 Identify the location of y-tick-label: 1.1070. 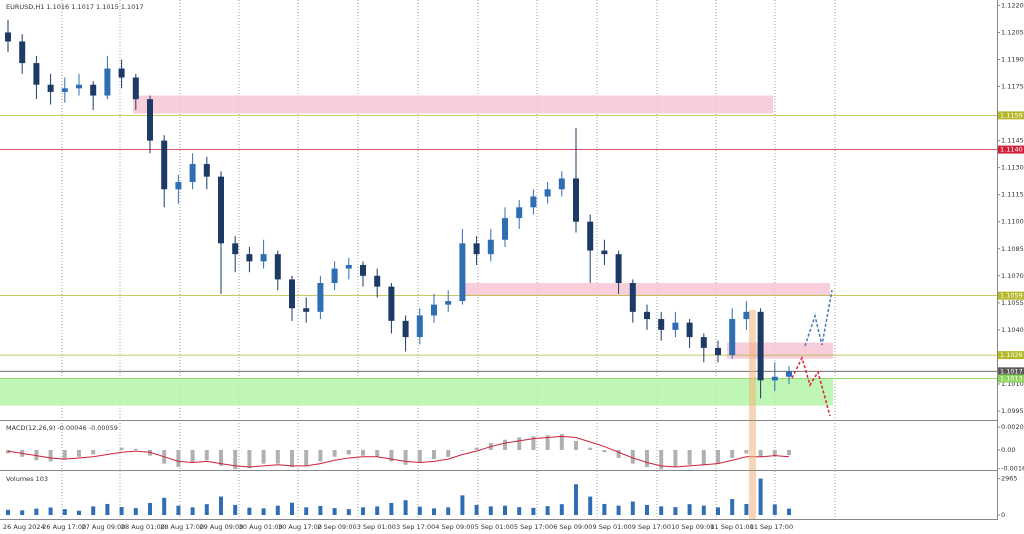
(1012, 276).